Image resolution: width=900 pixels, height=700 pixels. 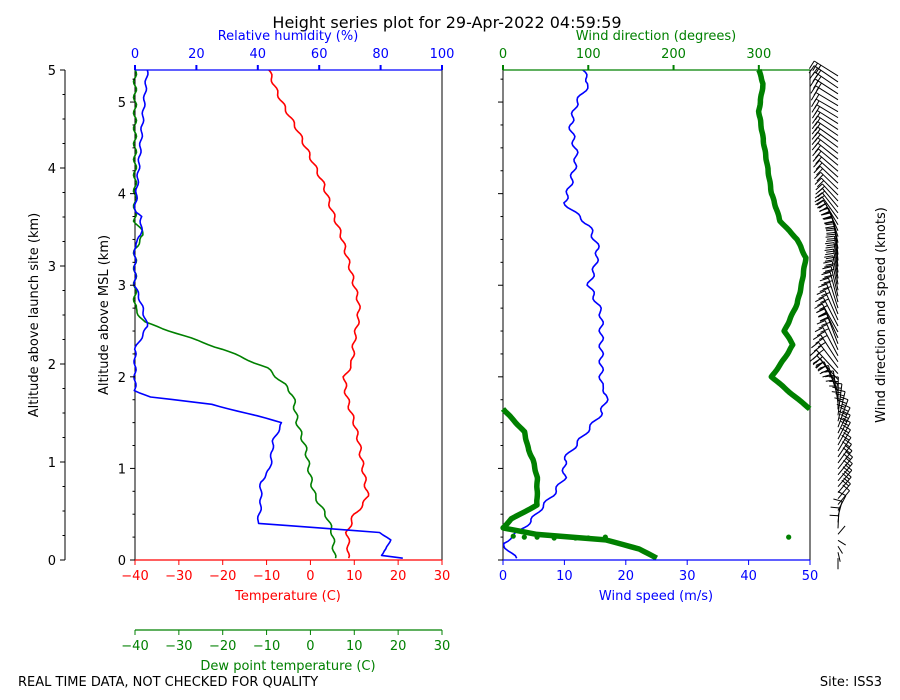 What do you see at coordinates (881, 315) in the screenshot?
I see `wind-barb-axis-label: Wind direction and speed (knots)` at bounding box center [881, 315].